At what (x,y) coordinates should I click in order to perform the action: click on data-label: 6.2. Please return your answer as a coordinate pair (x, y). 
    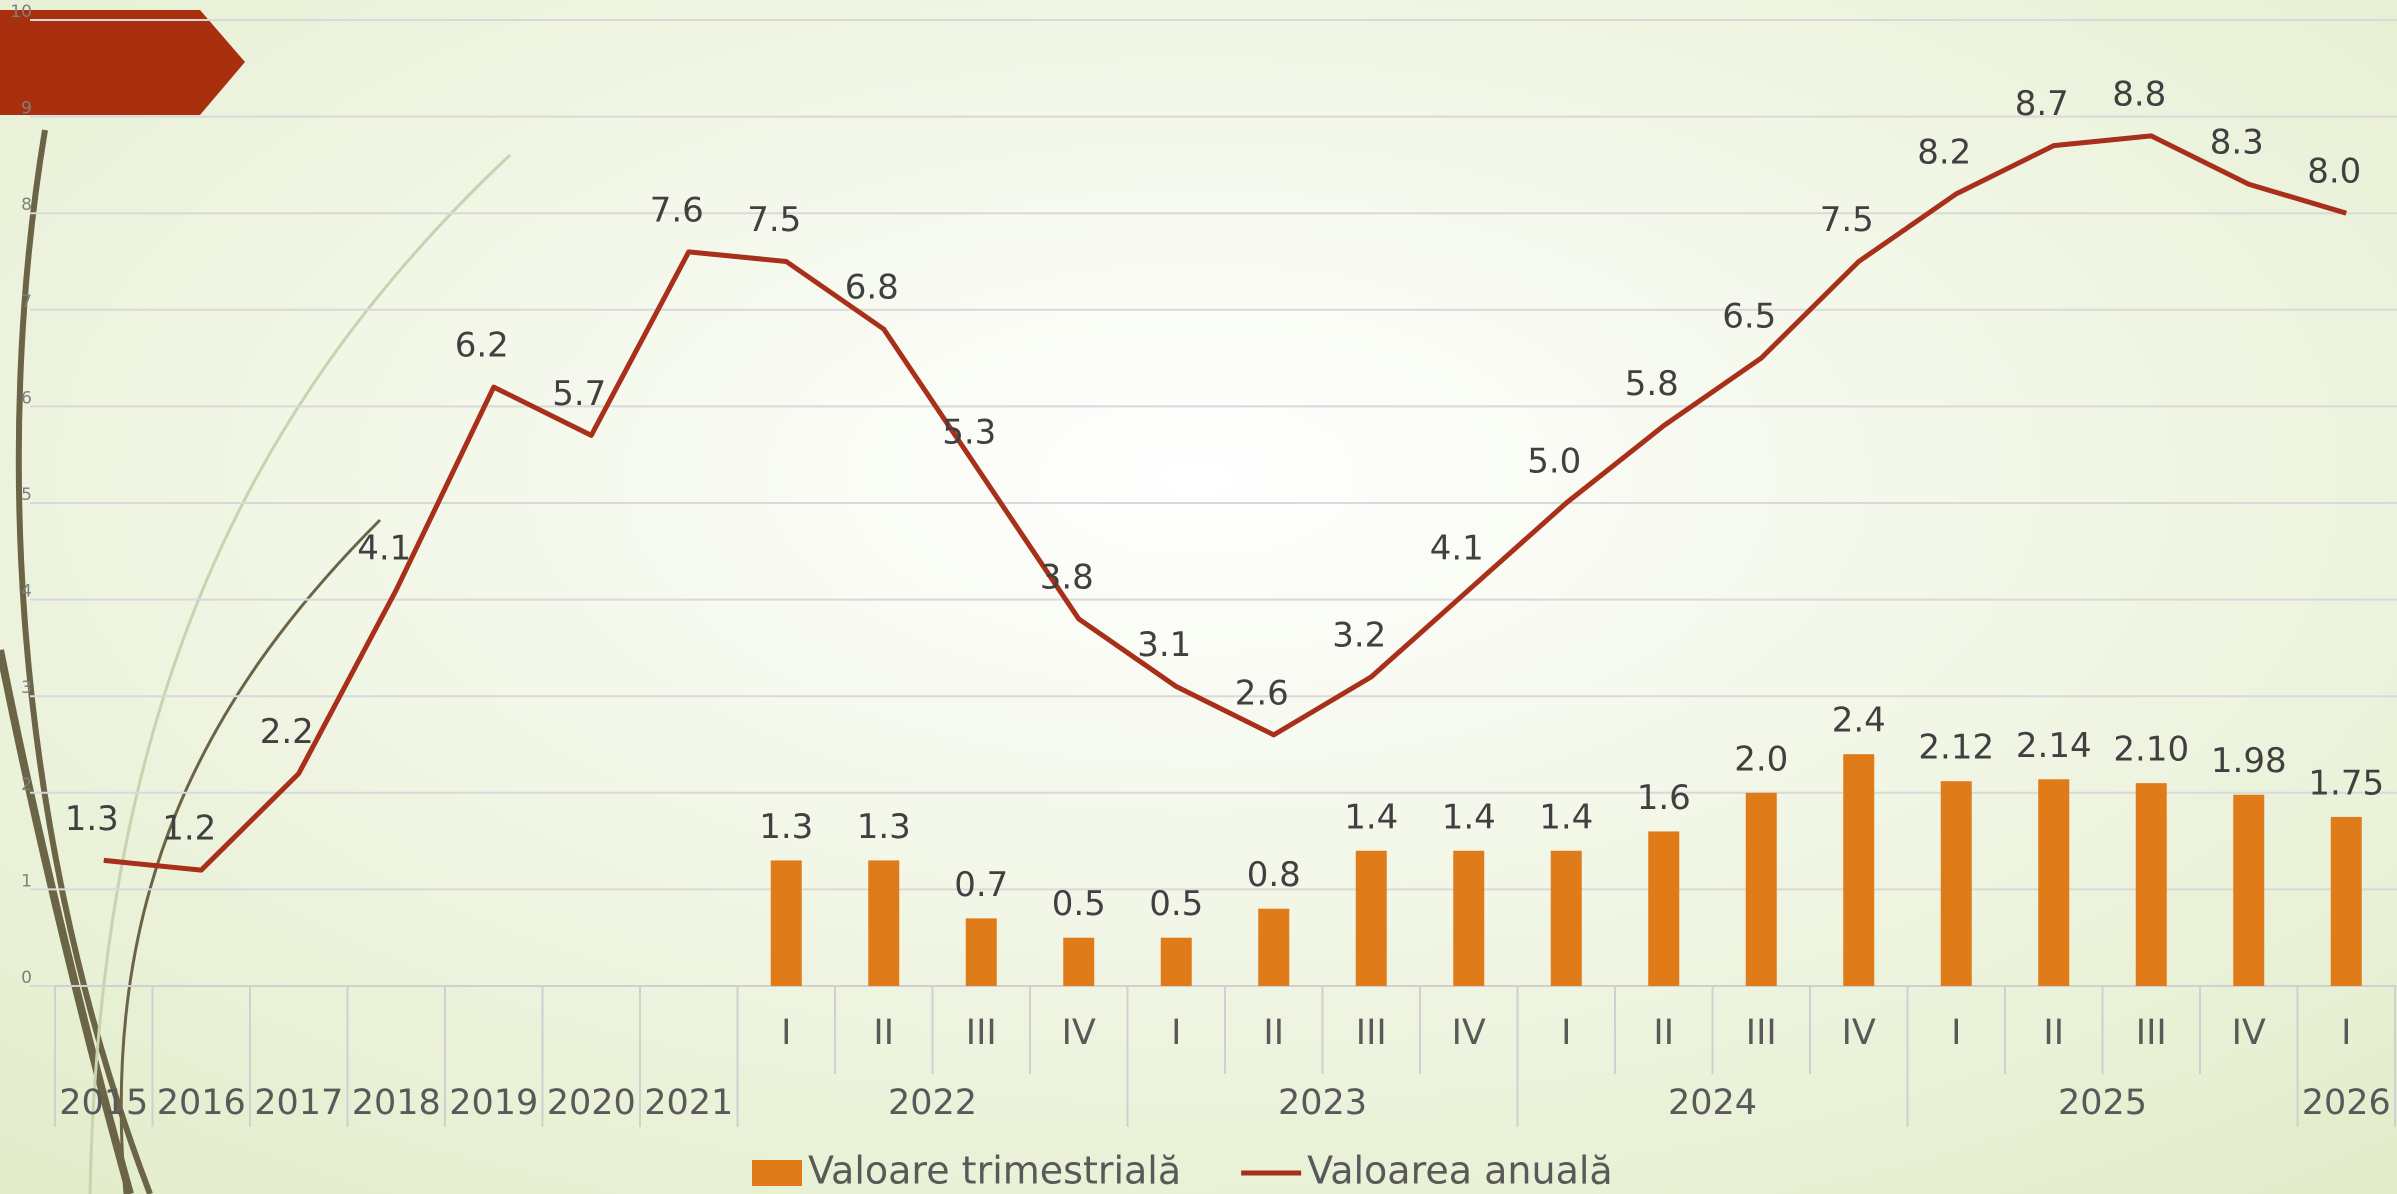
    Looking at the image, I should click on (482, 346).